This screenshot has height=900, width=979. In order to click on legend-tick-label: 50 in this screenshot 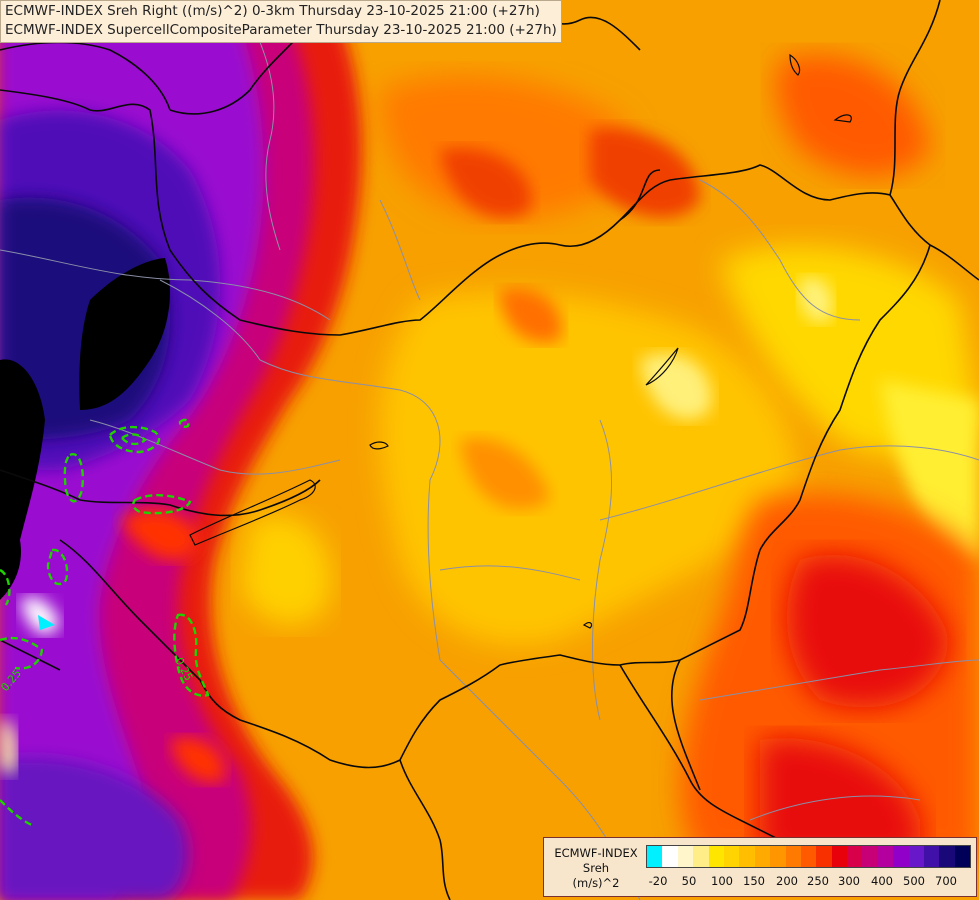, I will do `click(689, 881)`.